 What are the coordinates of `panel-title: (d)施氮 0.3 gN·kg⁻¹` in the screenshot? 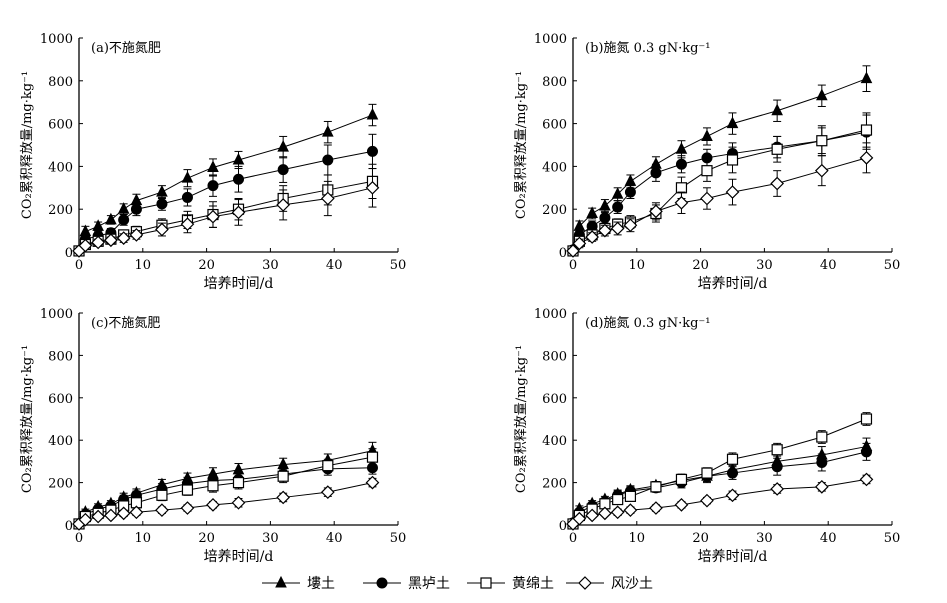 It's located at (648, 323).